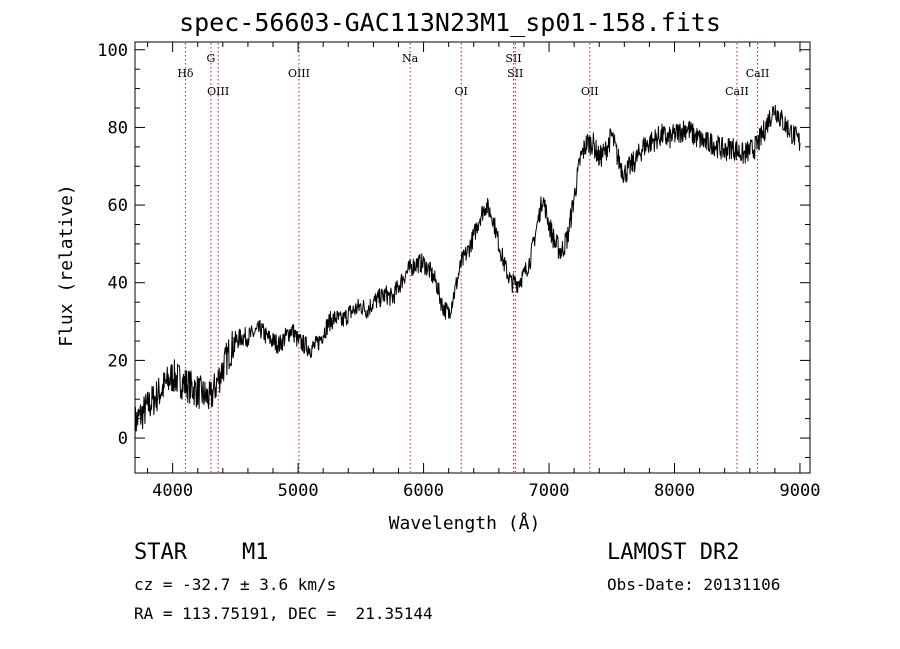 The image size is (900, 649). I want to click on x-tick-label: 4000, so click(172, 491).